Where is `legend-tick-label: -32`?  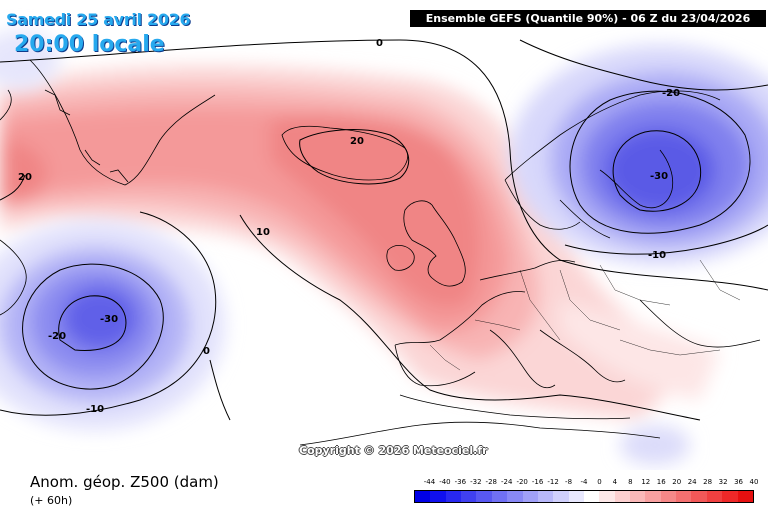 legend-tick-label: -32 is located at coordinates (476, 482).